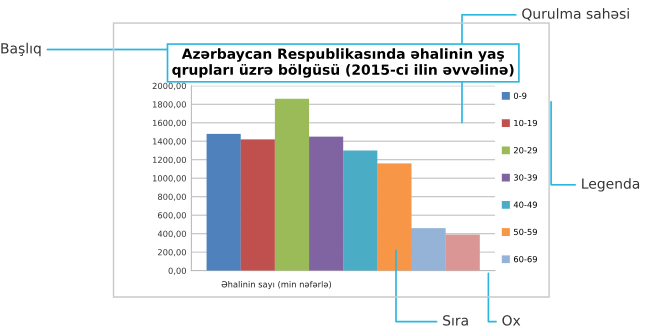  What do you see at coordinates (455, 320) in the screenshot?
I see `text: Sıra` at bounding box center [455, 320].